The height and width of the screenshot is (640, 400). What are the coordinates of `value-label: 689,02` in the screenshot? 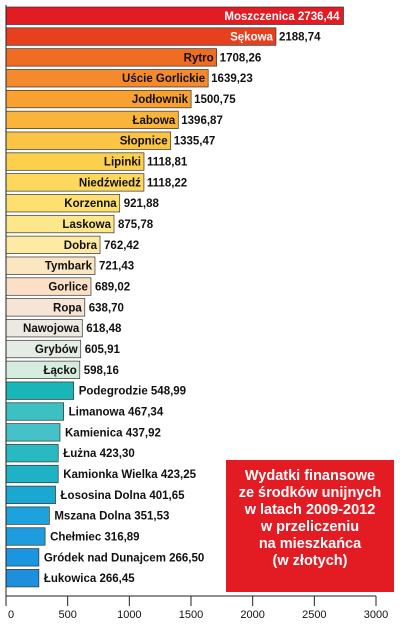 It's located at (112, 288).